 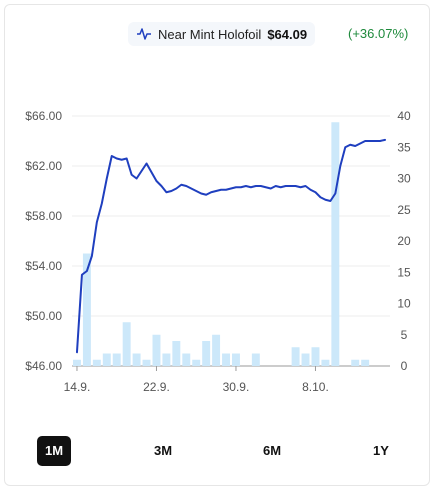 I want to click on y-left-tick-label: $58.00, so click(x=43, y=216).